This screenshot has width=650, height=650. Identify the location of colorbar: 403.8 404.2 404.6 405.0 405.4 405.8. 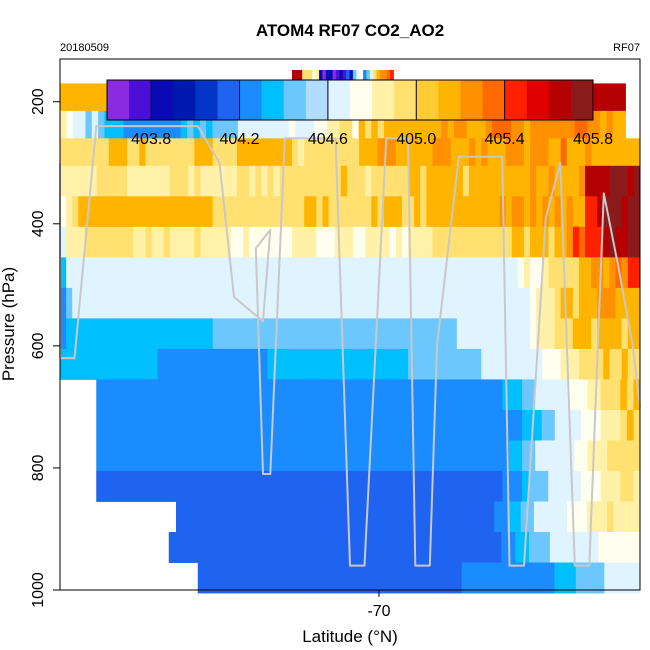
(359, 113).